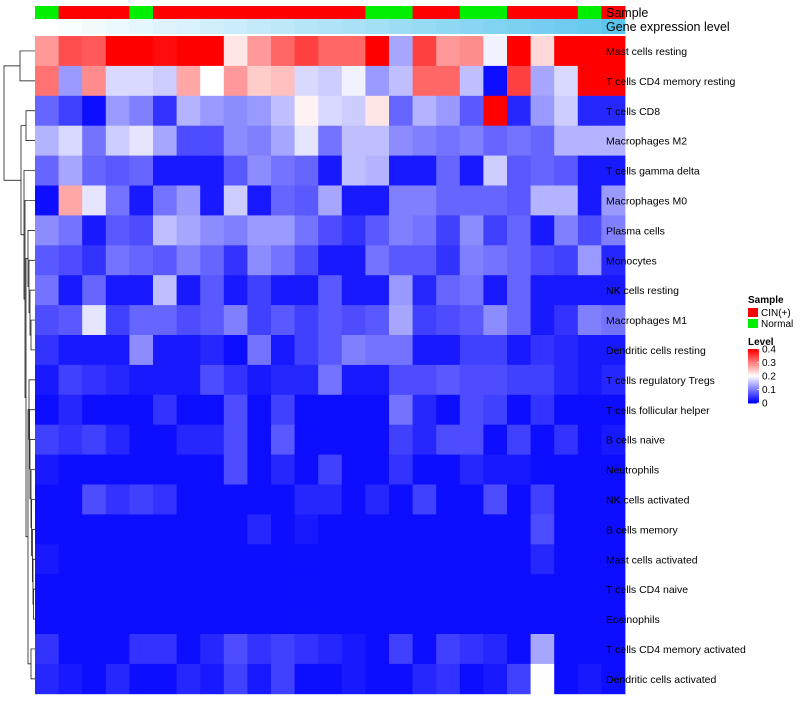  Describe the element at coordinates (753, 323) in the screenshot. I see `legend-swatch` at that location.